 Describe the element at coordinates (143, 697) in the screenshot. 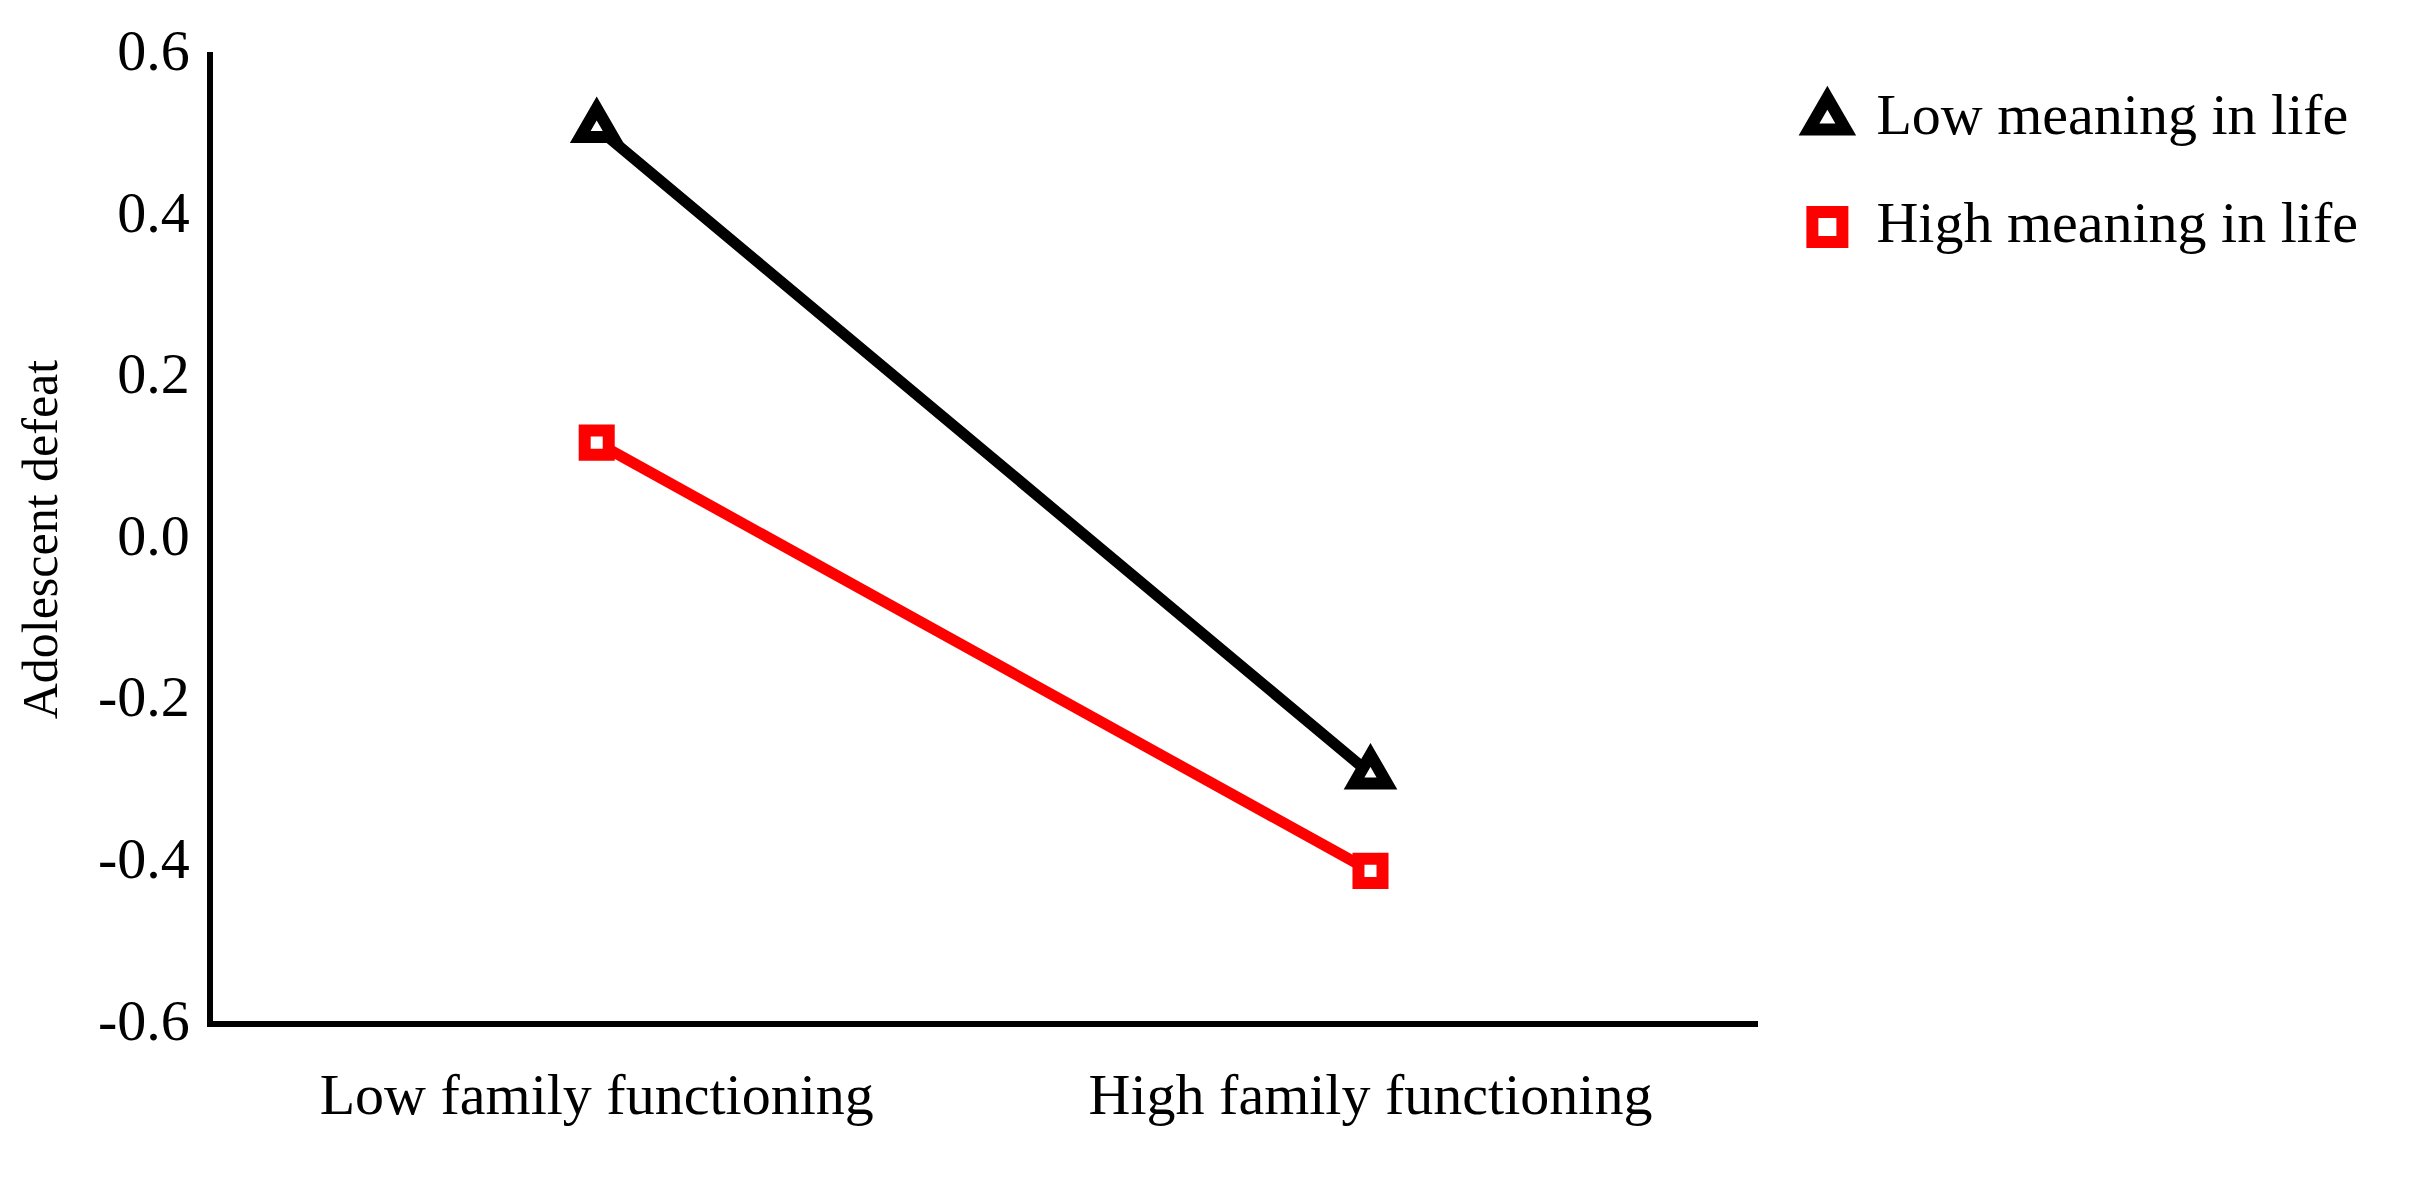

I see `y-tick-label: -0.2` at that location.